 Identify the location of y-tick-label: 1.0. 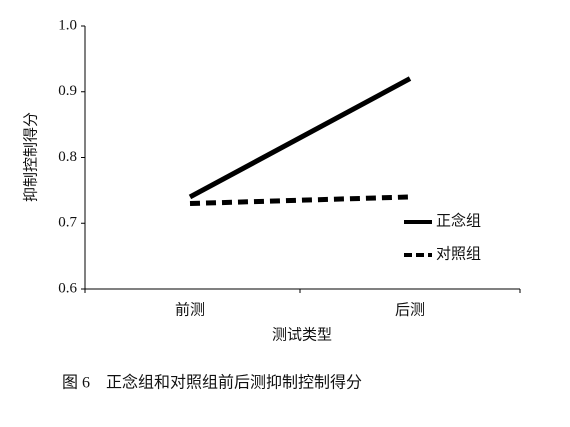
(67, 25).